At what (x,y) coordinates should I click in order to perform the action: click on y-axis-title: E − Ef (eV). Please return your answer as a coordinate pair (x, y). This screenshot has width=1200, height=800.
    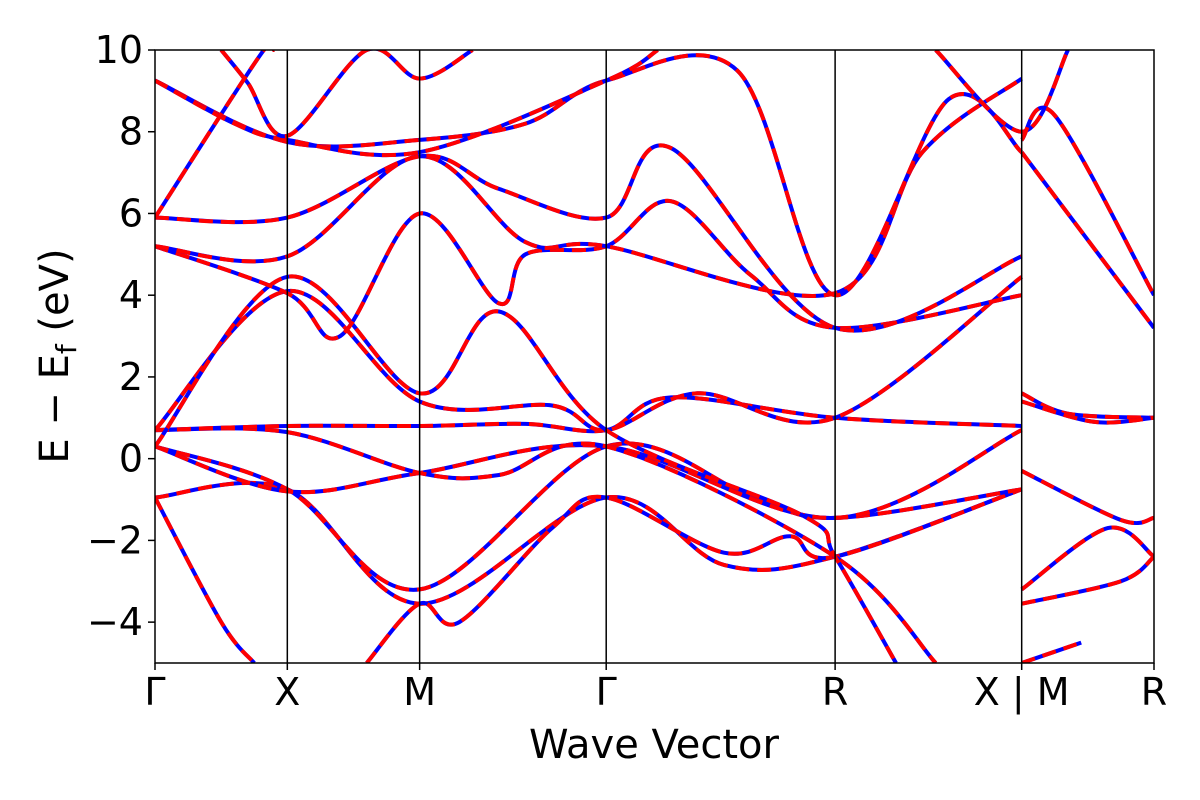
    Looking at the image, I should click on (57, 355).